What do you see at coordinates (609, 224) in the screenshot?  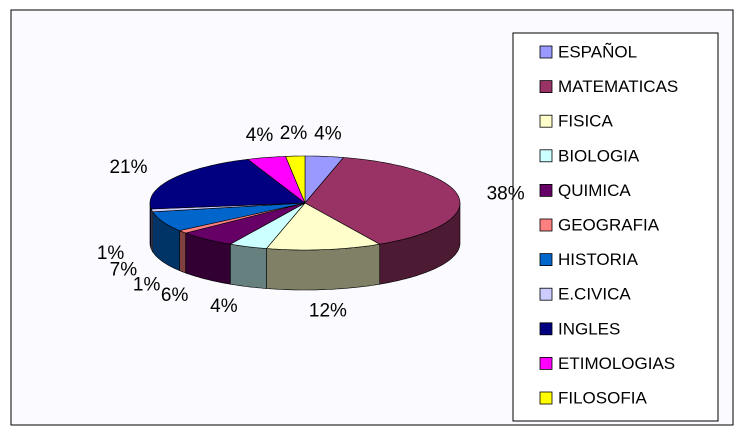 I see `legend-label: GEOGRAFIA` at bounding box center [609, 224].